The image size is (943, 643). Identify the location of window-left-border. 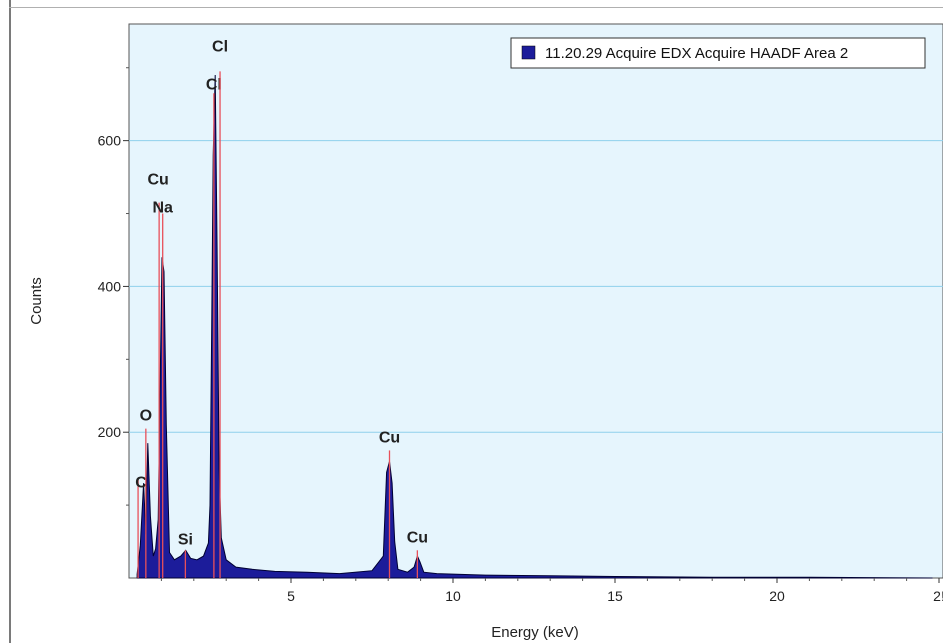
(10, 321).